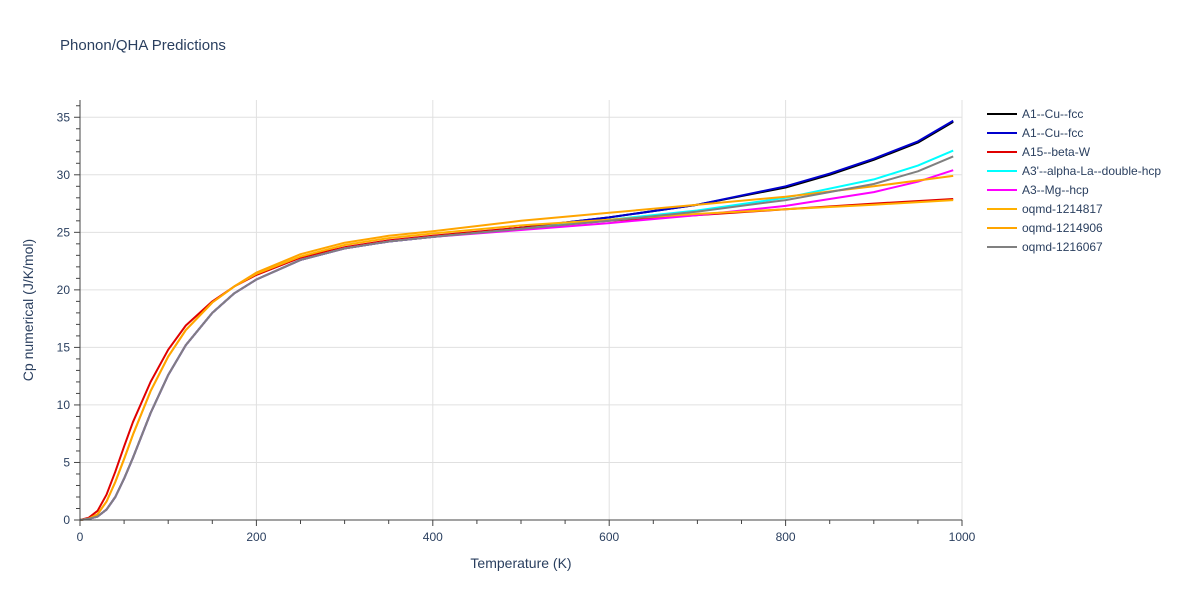 The height and width of the screenshot is (600, 1200). I want to click on legend-item-6: oqmd-1214906, so click(1045, 228).